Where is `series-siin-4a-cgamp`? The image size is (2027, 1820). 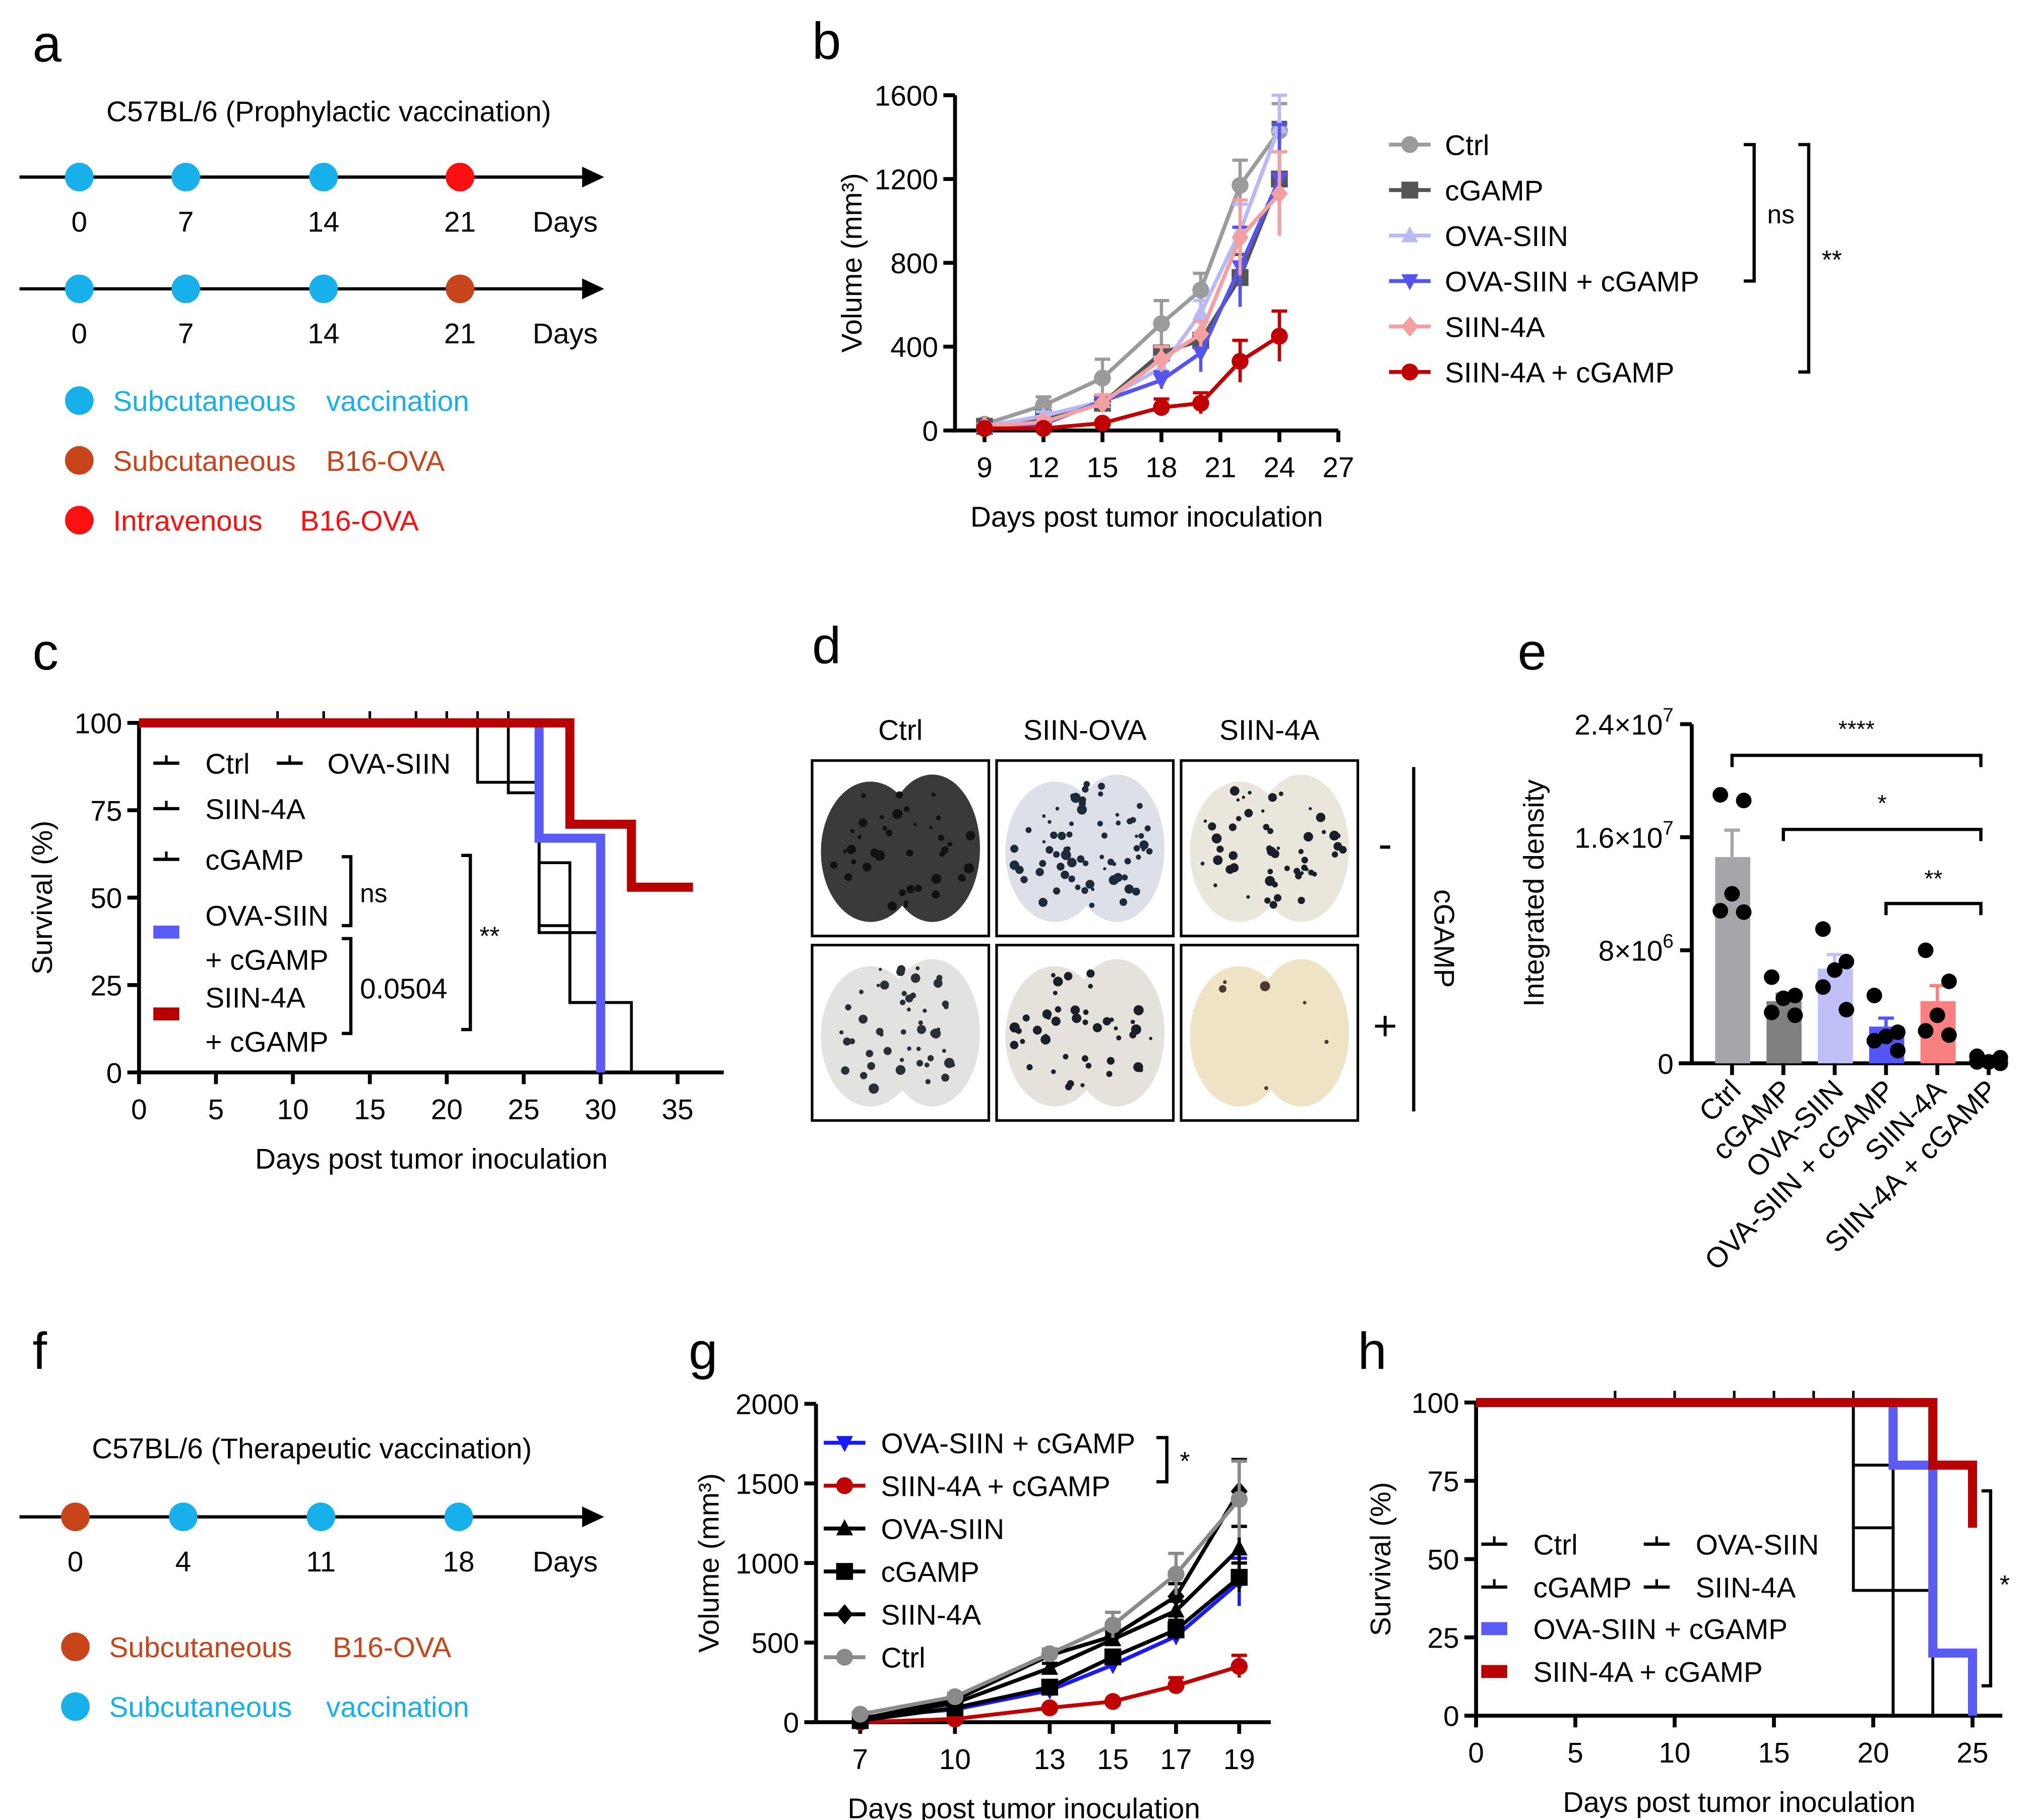
series-siin-4a-cgamp is located at coordinates (1132, 373).